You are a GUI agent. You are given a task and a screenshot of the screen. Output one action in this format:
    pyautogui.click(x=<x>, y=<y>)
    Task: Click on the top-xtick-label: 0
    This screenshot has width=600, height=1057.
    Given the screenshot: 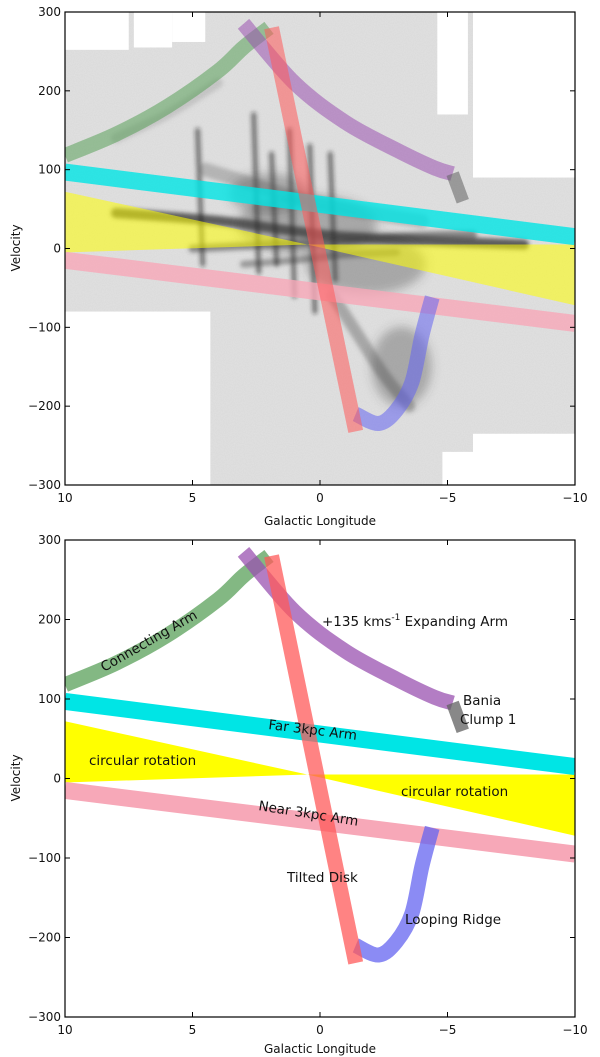 What is the action you would take?
    pyautogui.click(x=320, y=498)
    